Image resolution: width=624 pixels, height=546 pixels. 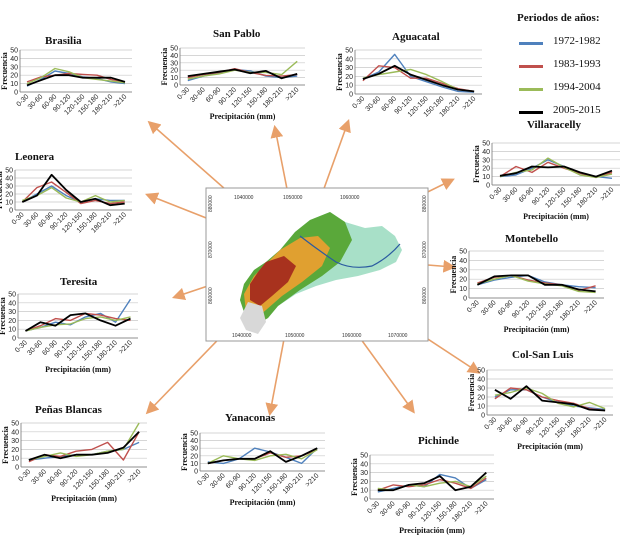 What do you see at coordinates (425, 203) in the screenshot?
I see `map-y-tick-right: 880000` at bounding box center [425, 203].